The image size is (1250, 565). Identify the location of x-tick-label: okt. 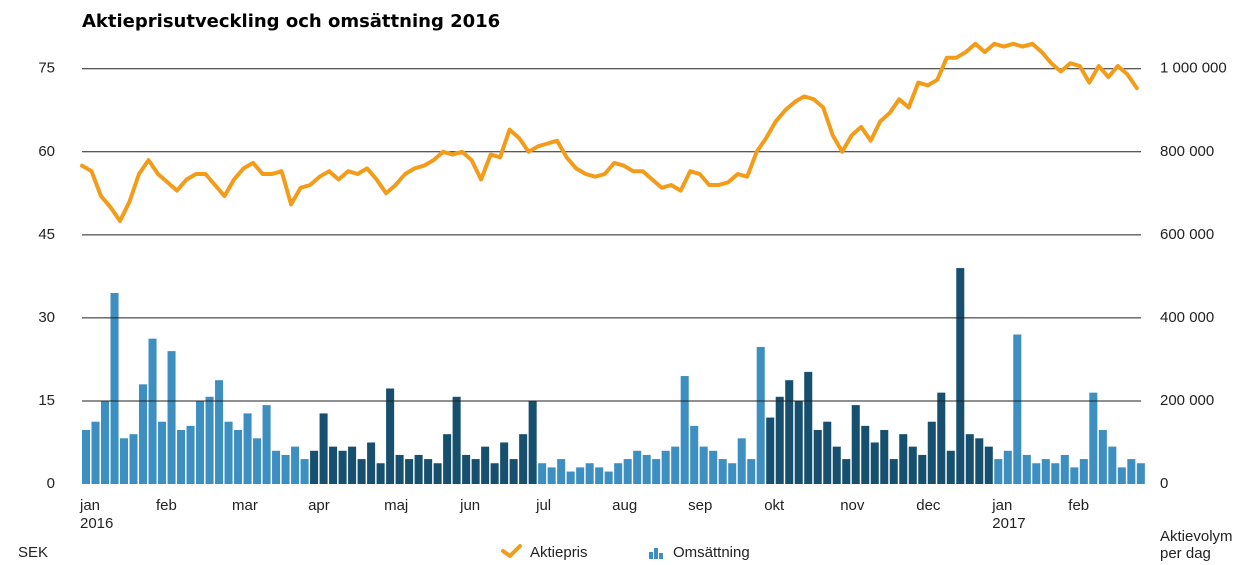
(774, 505).